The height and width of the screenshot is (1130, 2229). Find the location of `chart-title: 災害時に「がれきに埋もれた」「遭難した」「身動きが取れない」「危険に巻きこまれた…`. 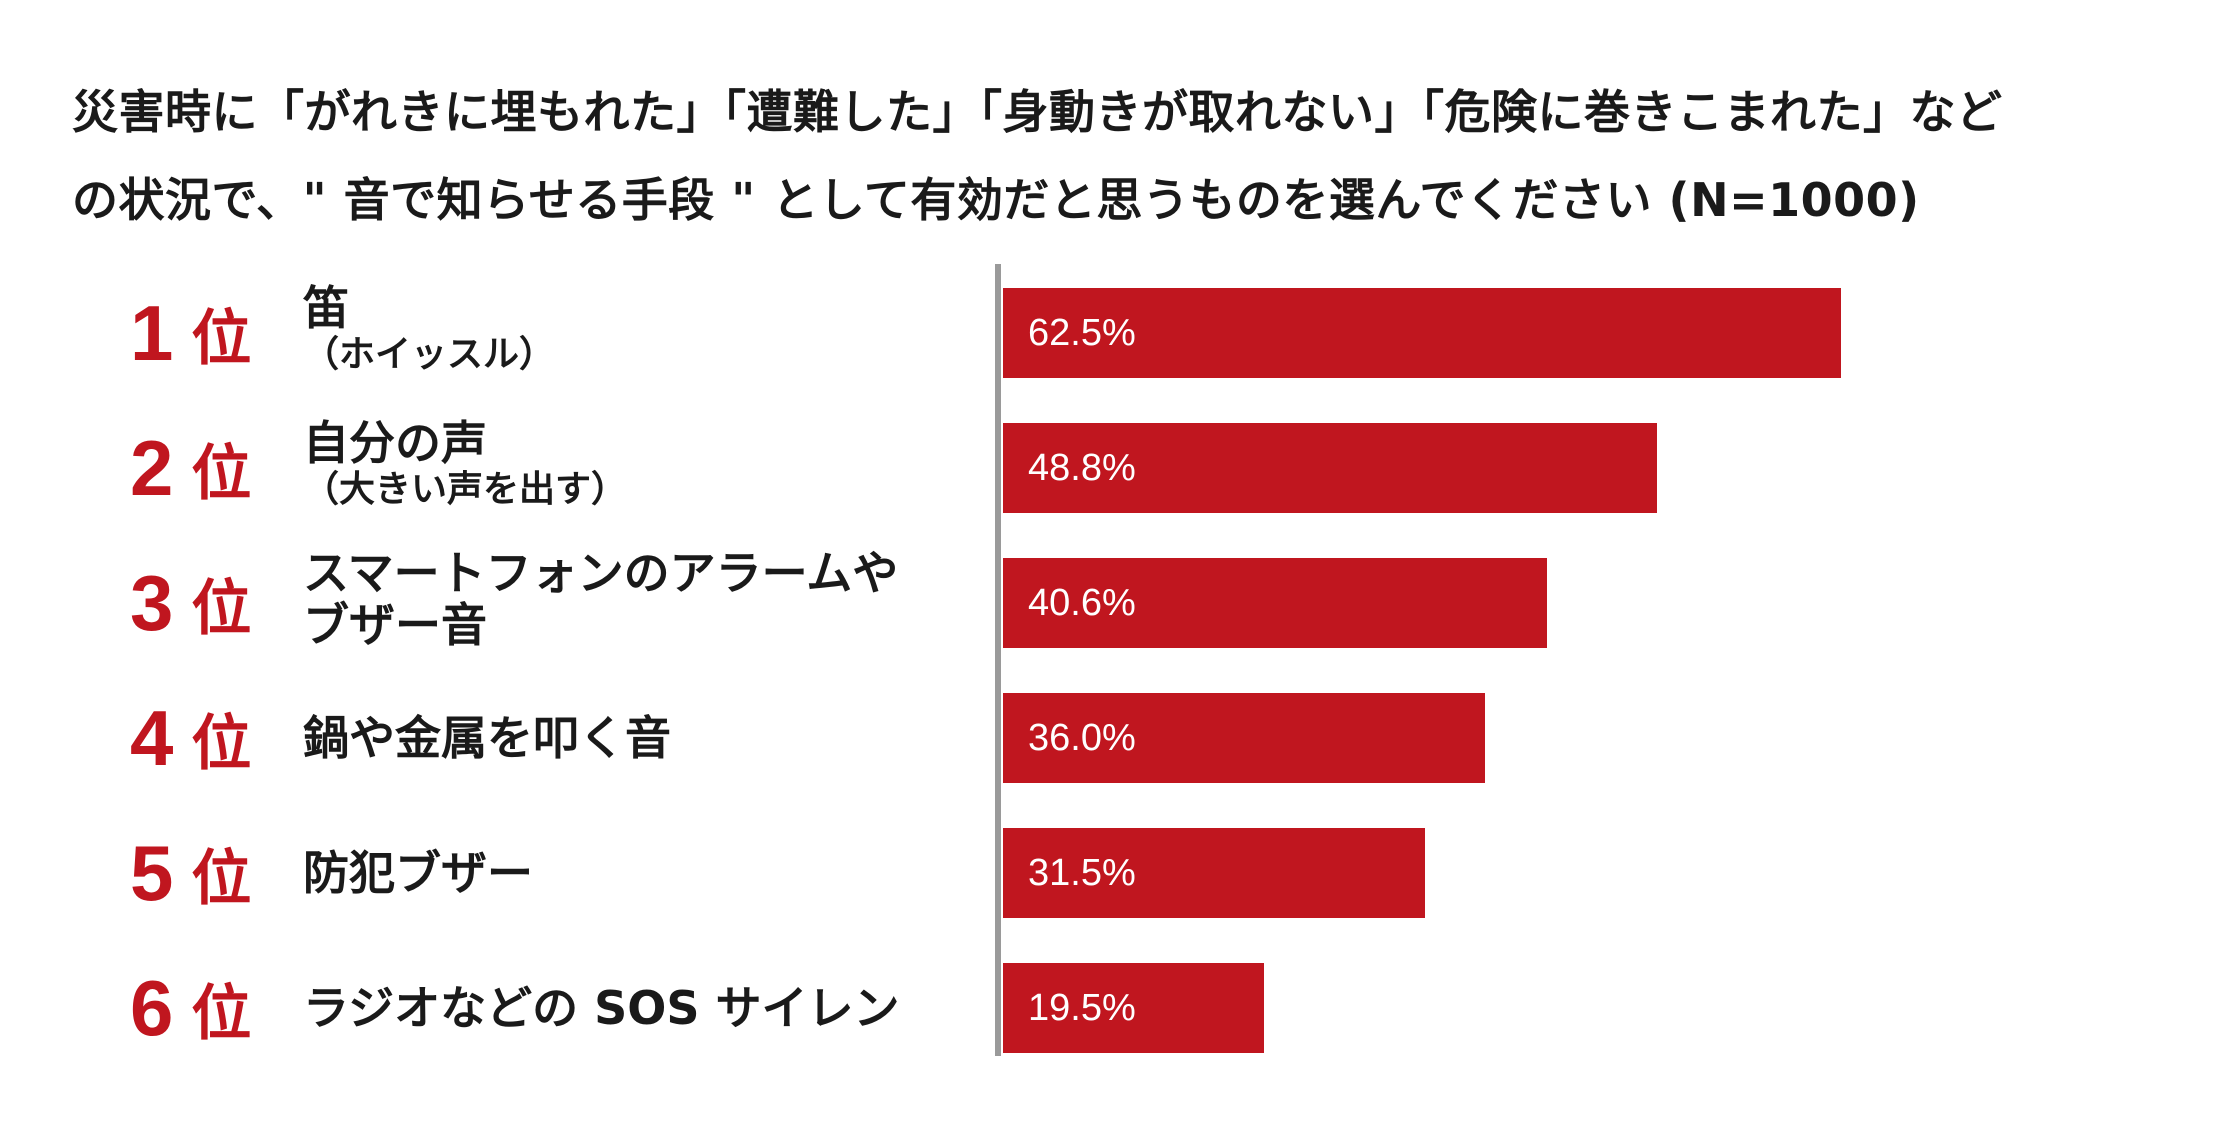

chart-title: 災害時に「がれきに埋もれた」「遭難した」「身動きが取れない」「危険に巻きこまれた… is located at coordinates (1117, 156).